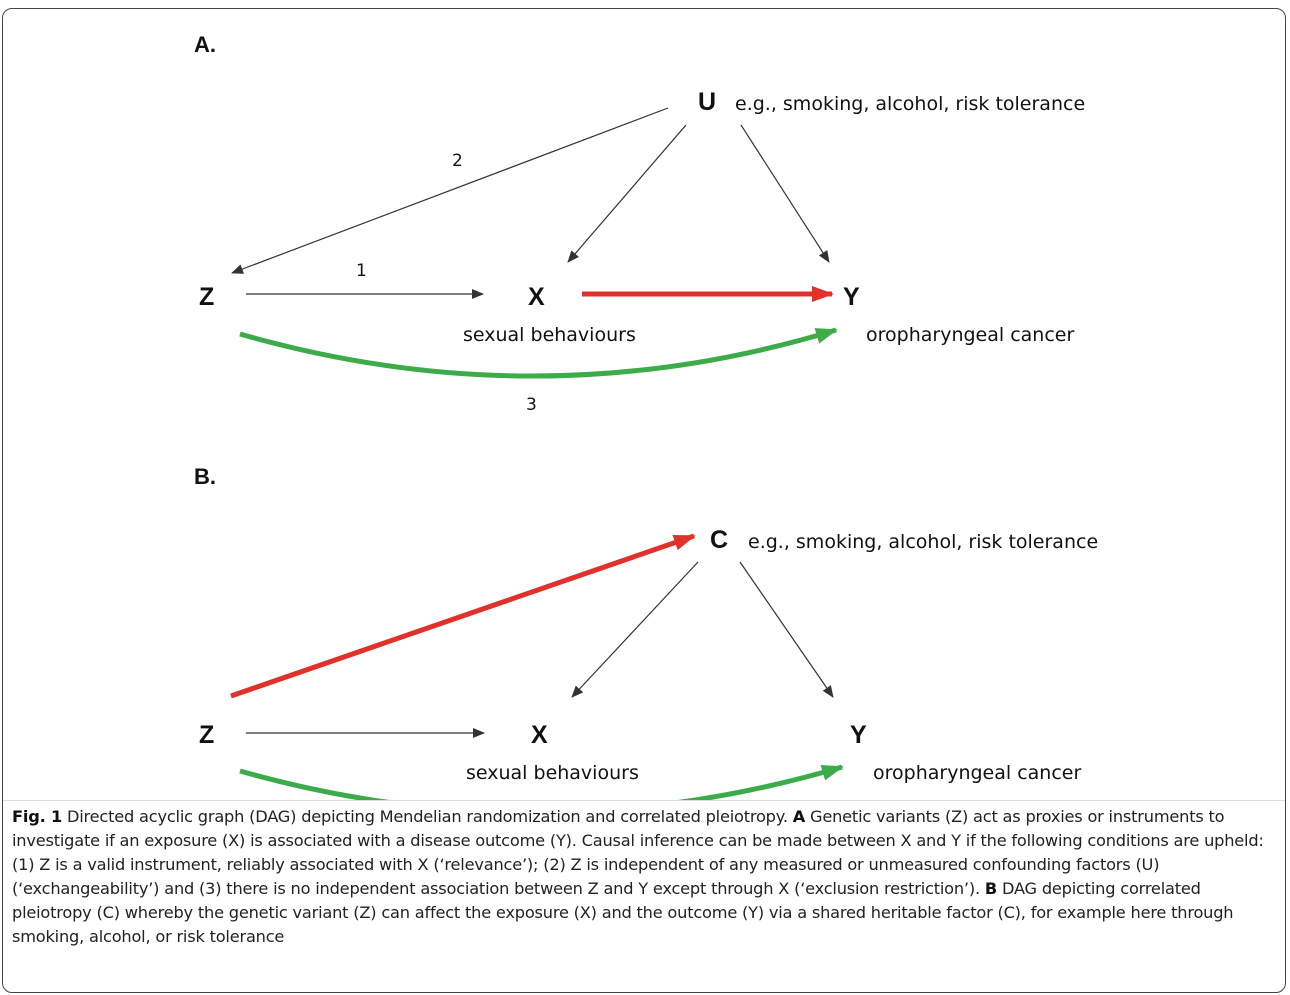  What do you see at coordinates (450, 190) in the screenshot?
I see `panel-a-edge-u-z` at bounding box center [450, 190].